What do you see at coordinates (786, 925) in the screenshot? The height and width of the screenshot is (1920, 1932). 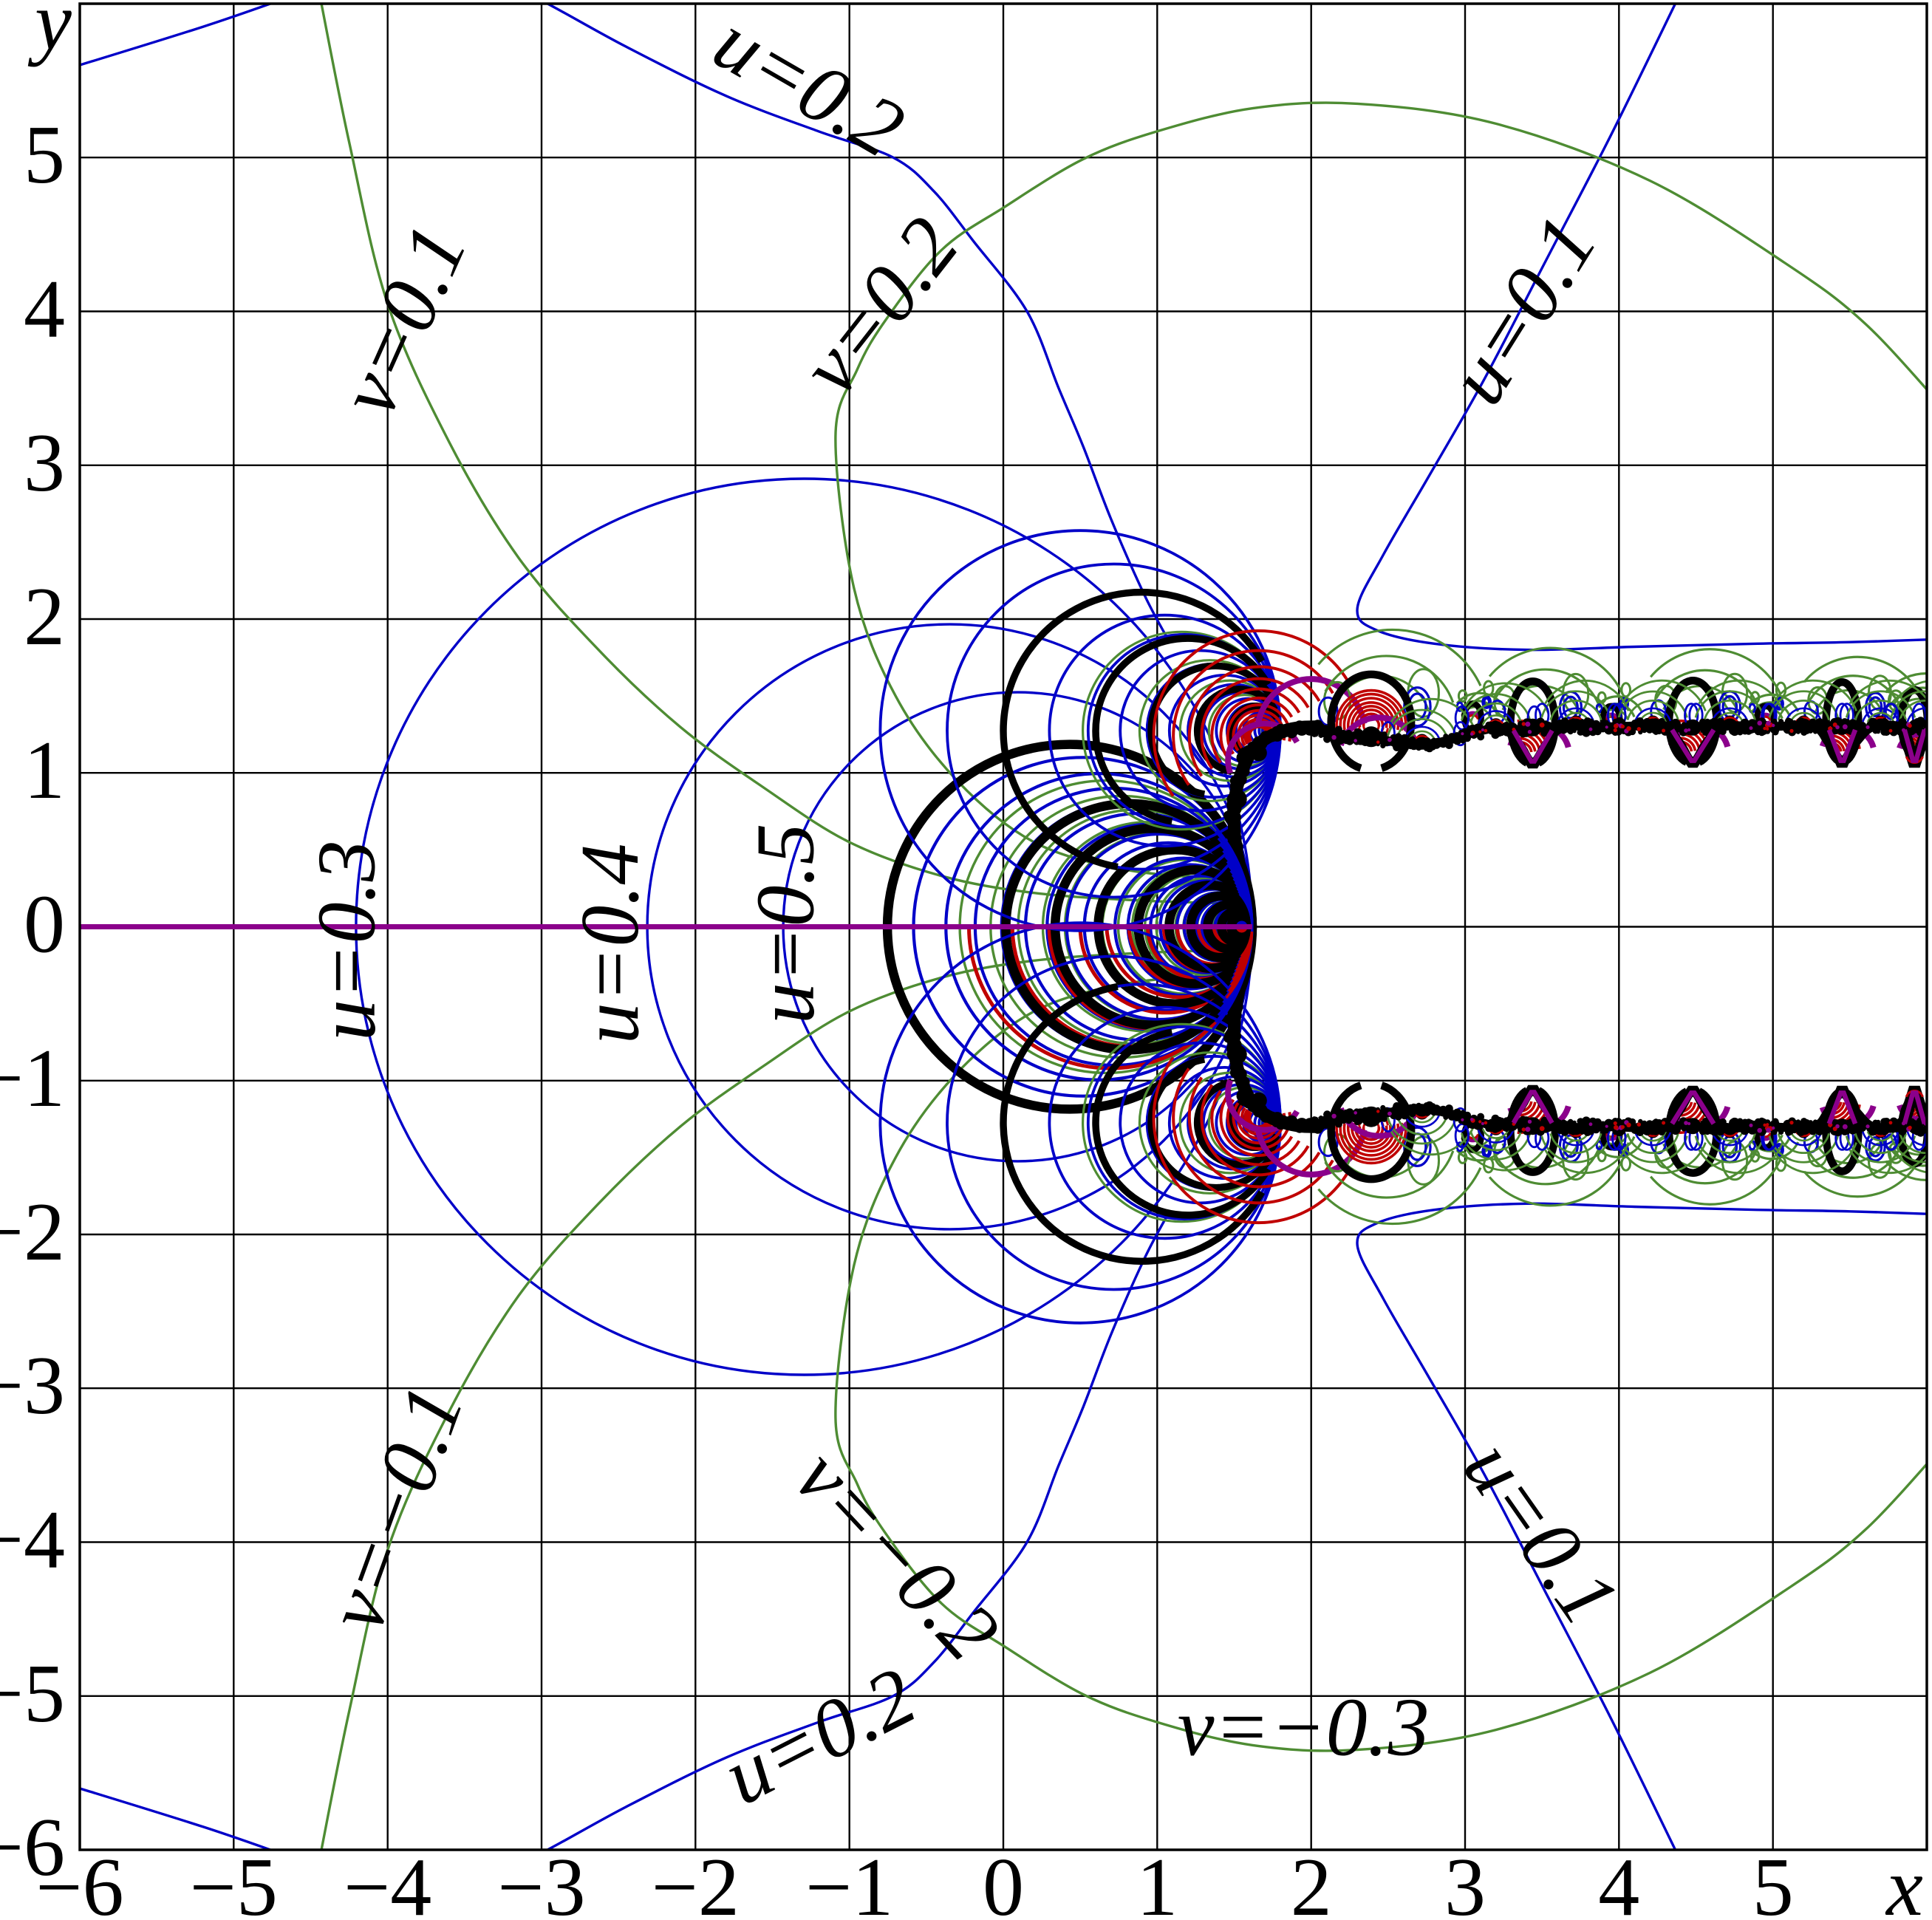 I see `svg-text: u=0.5` at bounding box center [786, 925].